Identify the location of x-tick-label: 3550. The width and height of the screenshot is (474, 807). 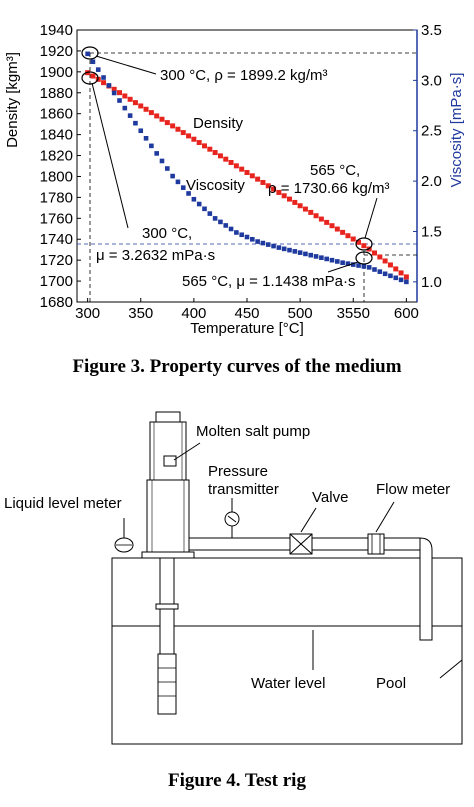
(353, 313).